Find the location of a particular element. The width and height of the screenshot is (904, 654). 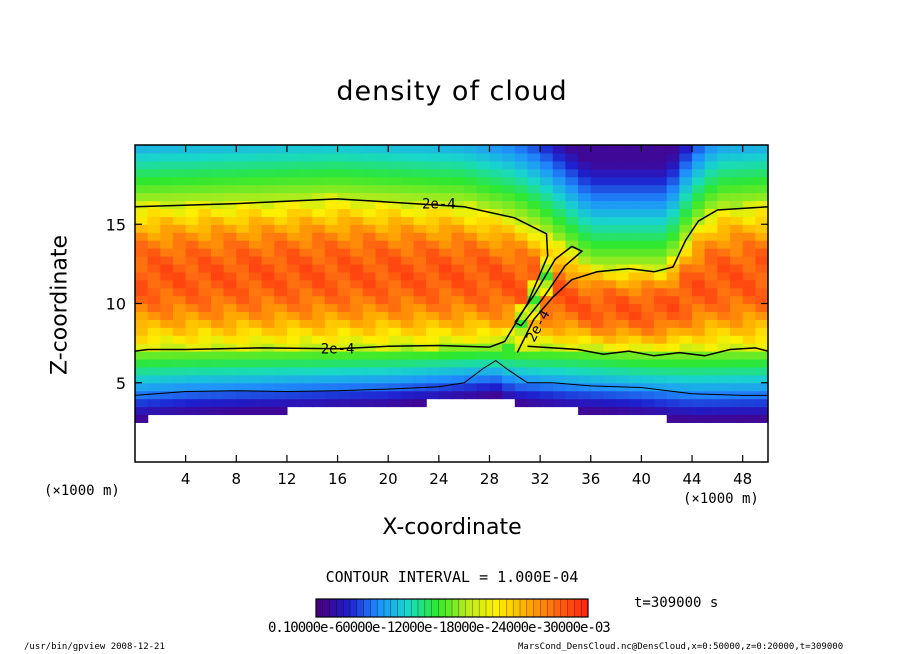

colorbar-frame is located at coordinates (452, 608).